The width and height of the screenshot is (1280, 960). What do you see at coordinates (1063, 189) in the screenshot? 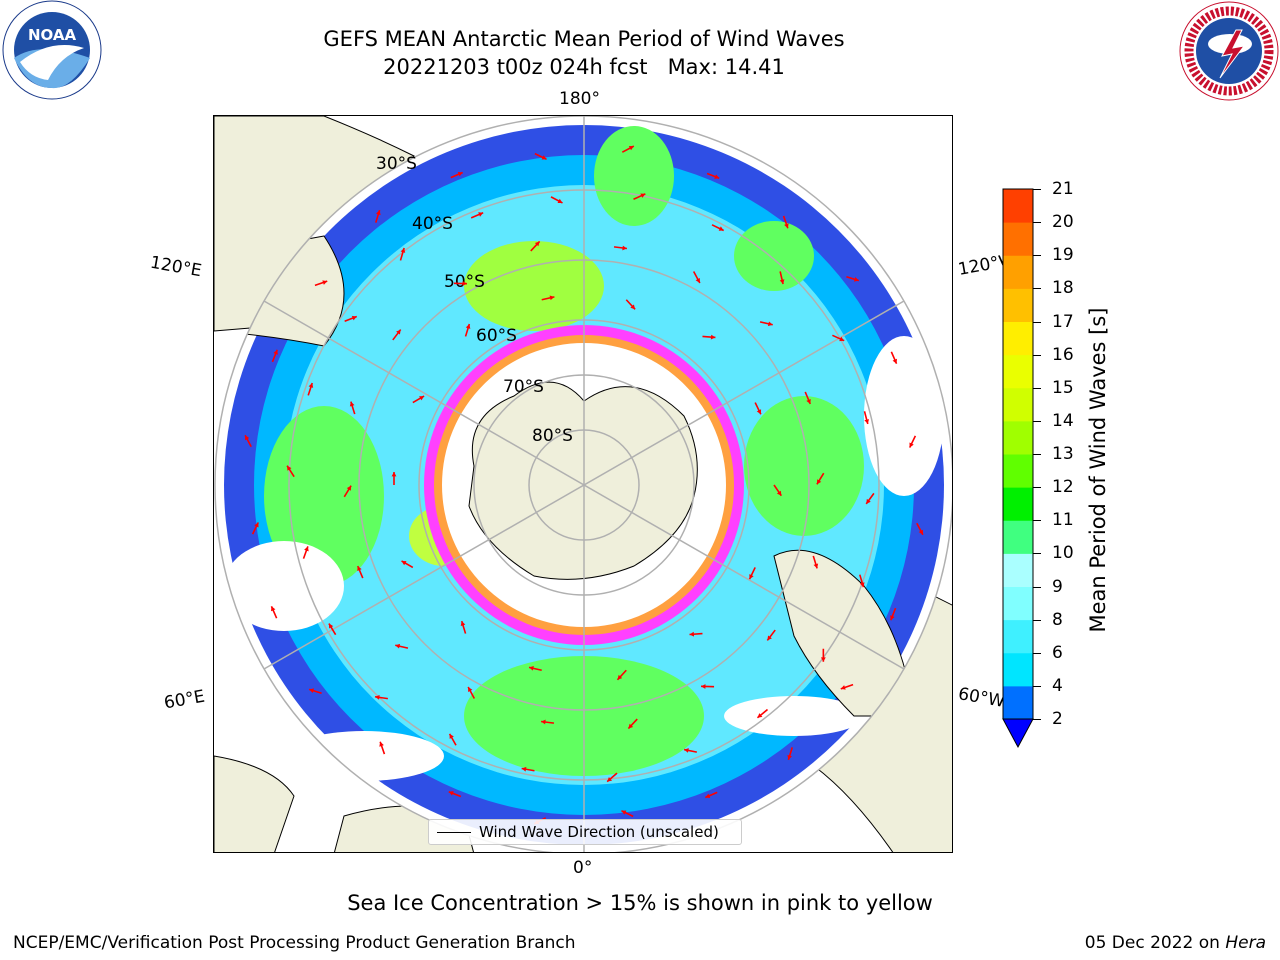
I see `colorbar-tick-label: 21` at bounding box center [1063, 189].